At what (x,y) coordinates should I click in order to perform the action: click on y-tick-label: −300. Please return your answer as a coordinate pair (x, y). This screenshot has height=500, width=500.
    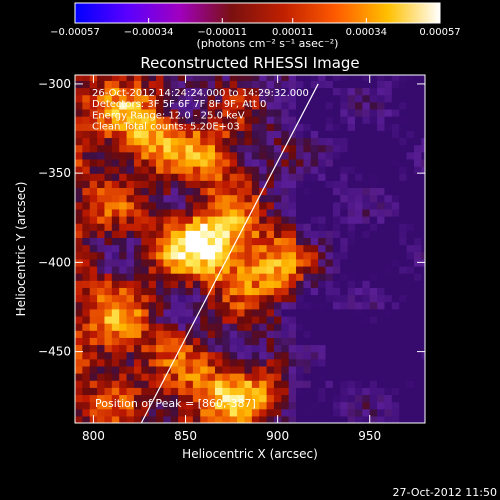
    Looking at the image, I should click on (54, 84).